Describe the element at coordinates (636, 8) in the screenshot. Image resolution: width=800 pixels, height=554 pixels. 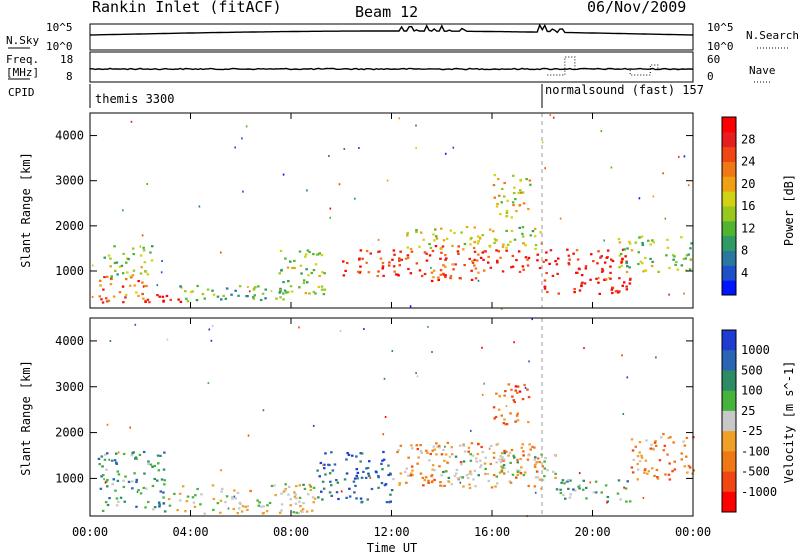
I see `date-title: 06/Nov/2009` at that location.